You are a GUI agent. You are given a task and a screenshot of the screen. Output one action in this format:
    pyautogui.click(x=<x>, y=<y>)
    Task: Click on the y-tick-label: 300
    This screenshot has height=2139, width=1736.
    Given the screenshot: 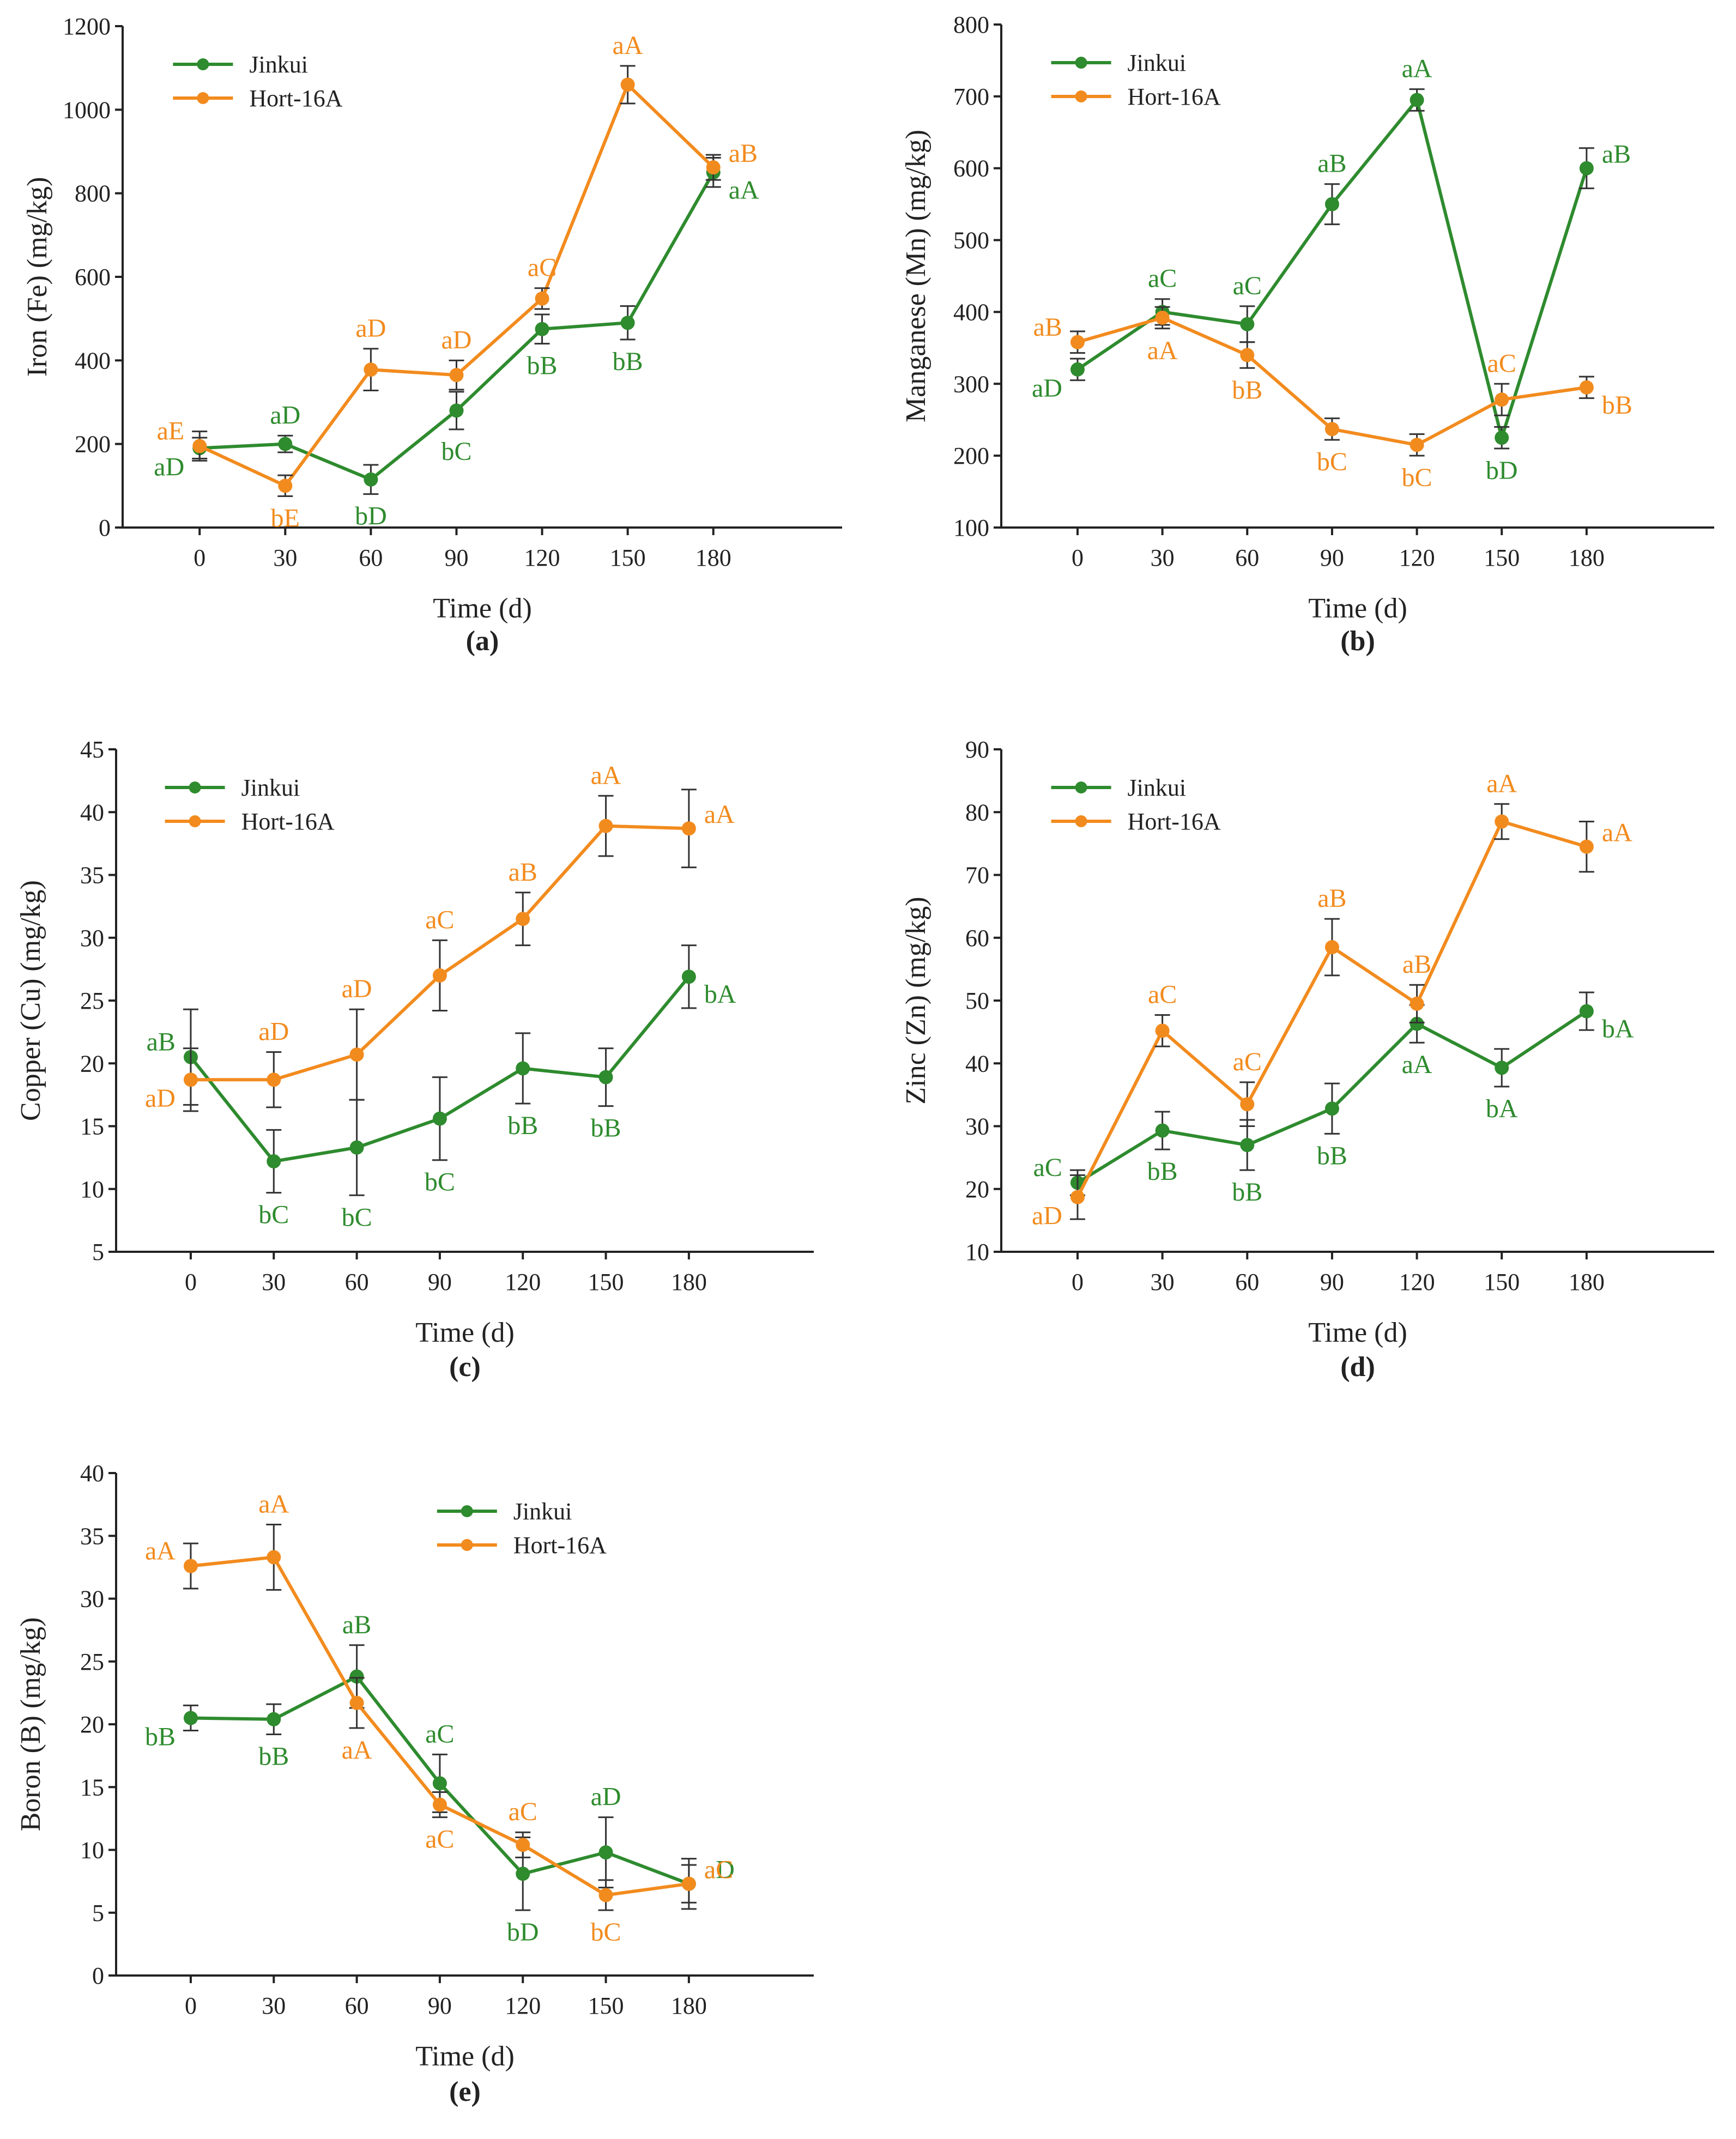 What is the action you would take?
    pyautogui.click(x=971, y=384)
    